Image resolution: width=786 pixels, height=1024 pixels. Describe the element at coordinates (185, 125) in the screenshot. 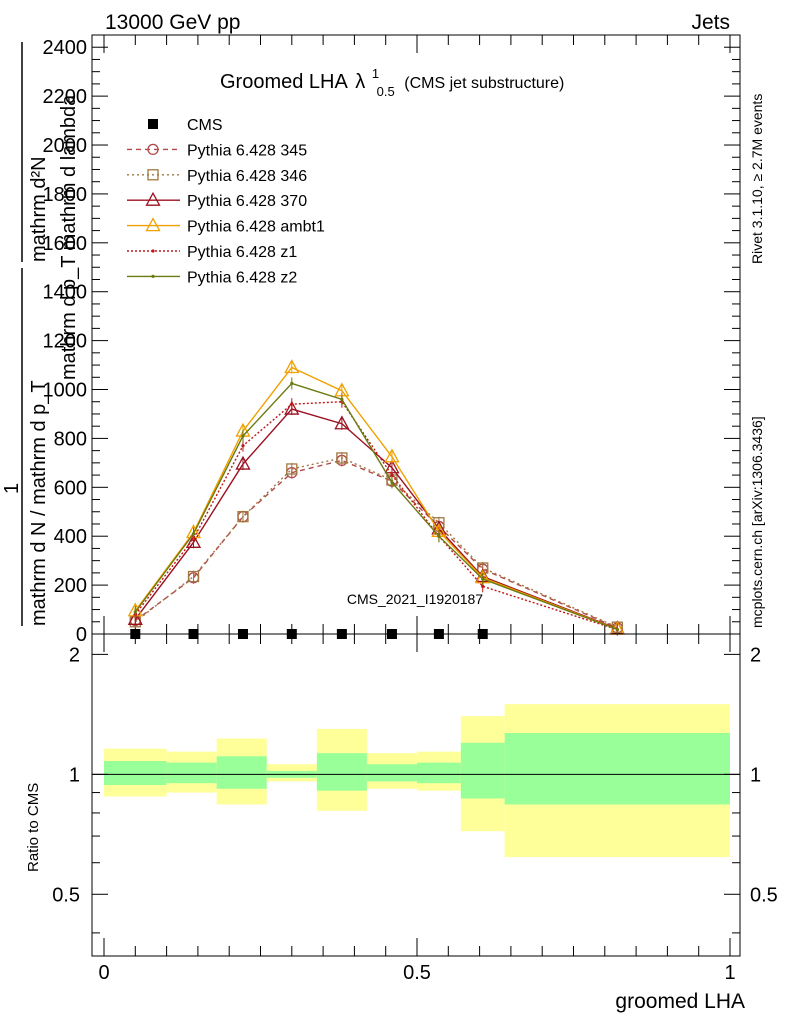

I see `legend-entry: CMS` at that location.